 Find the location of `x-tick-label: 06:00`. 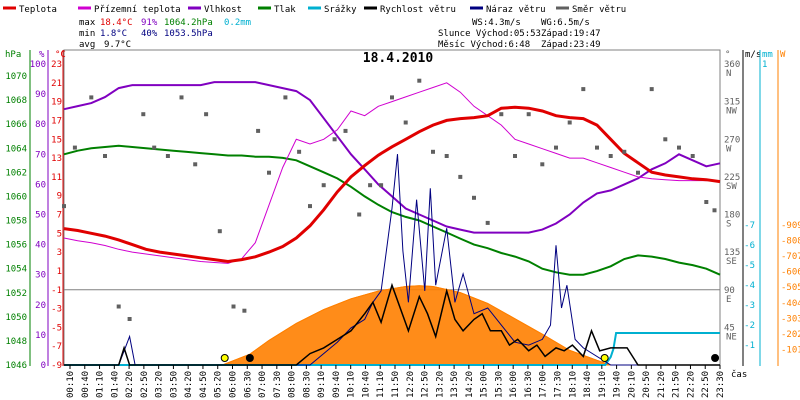

x-tick-label: 06:00 is located at coordinates (234, 384).